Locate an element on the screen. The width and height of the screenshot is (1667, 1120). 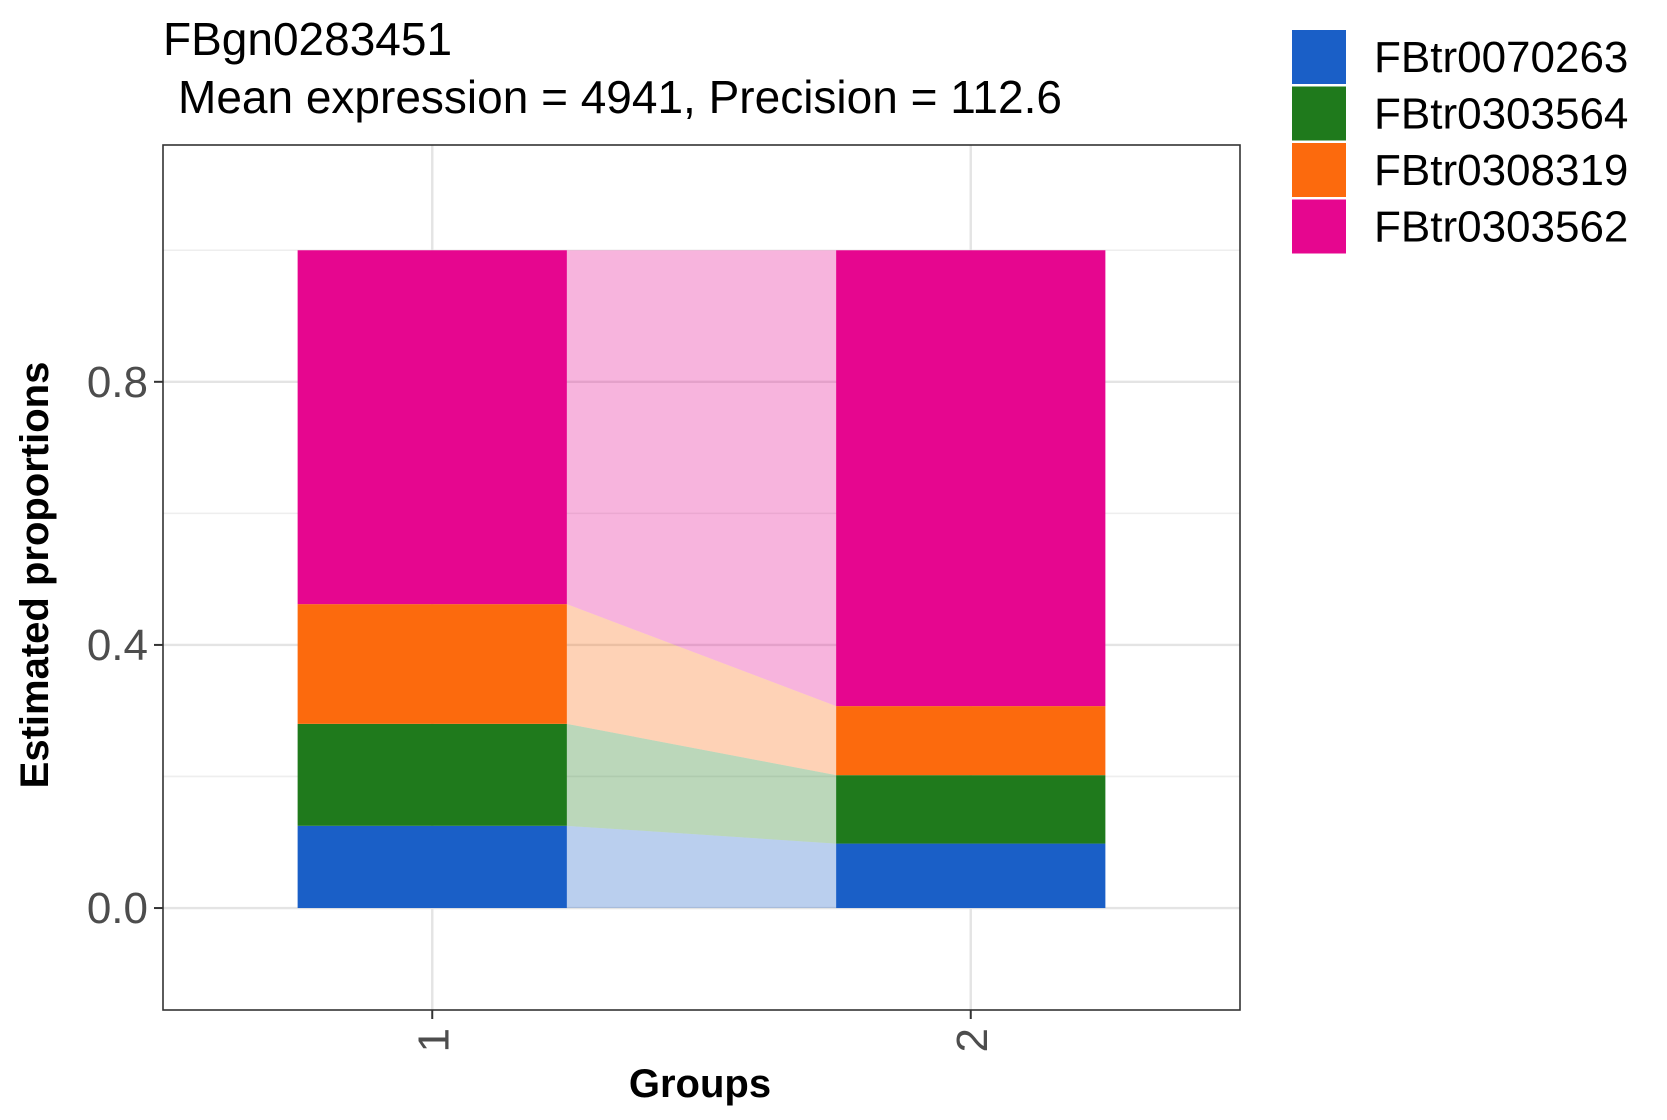
y-tick-label-0: 0.0 is located at coordinates (117, 908).